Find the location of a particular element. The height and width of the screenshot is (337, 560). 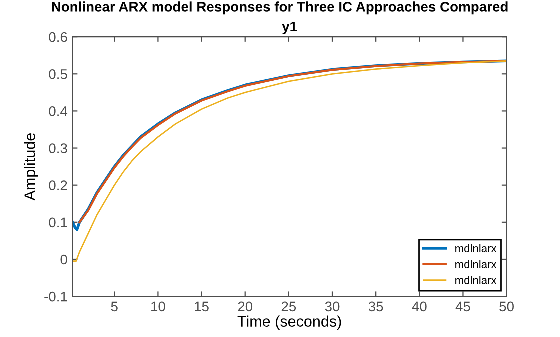

y-axis-title: Amplitude is located at coordinates (31, 167).